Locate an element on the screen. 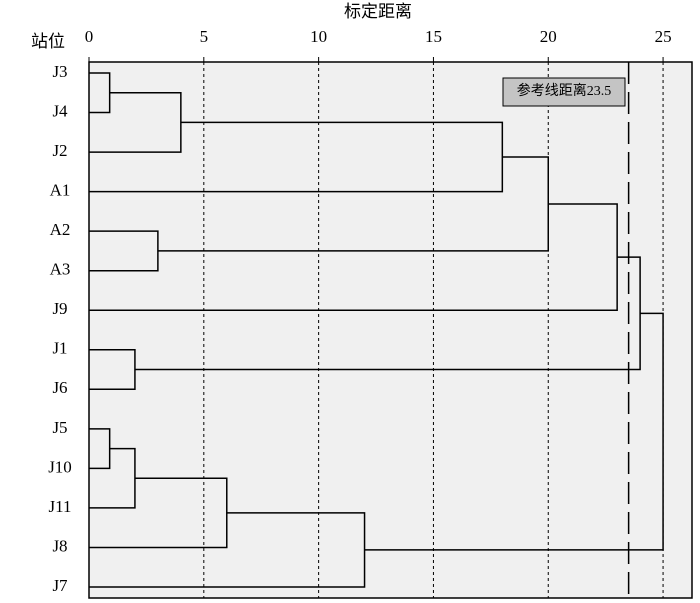  reference-label: 参考线距离23.5 is located at coordinates (564, 90).